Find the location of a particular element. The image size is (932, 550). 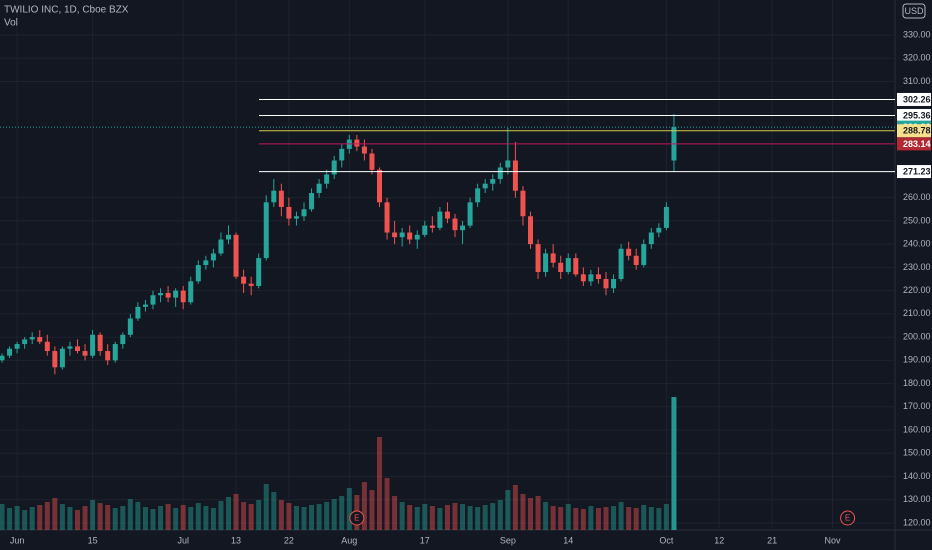

price-level-label: 271.23 is located at coordinates (917, 171).